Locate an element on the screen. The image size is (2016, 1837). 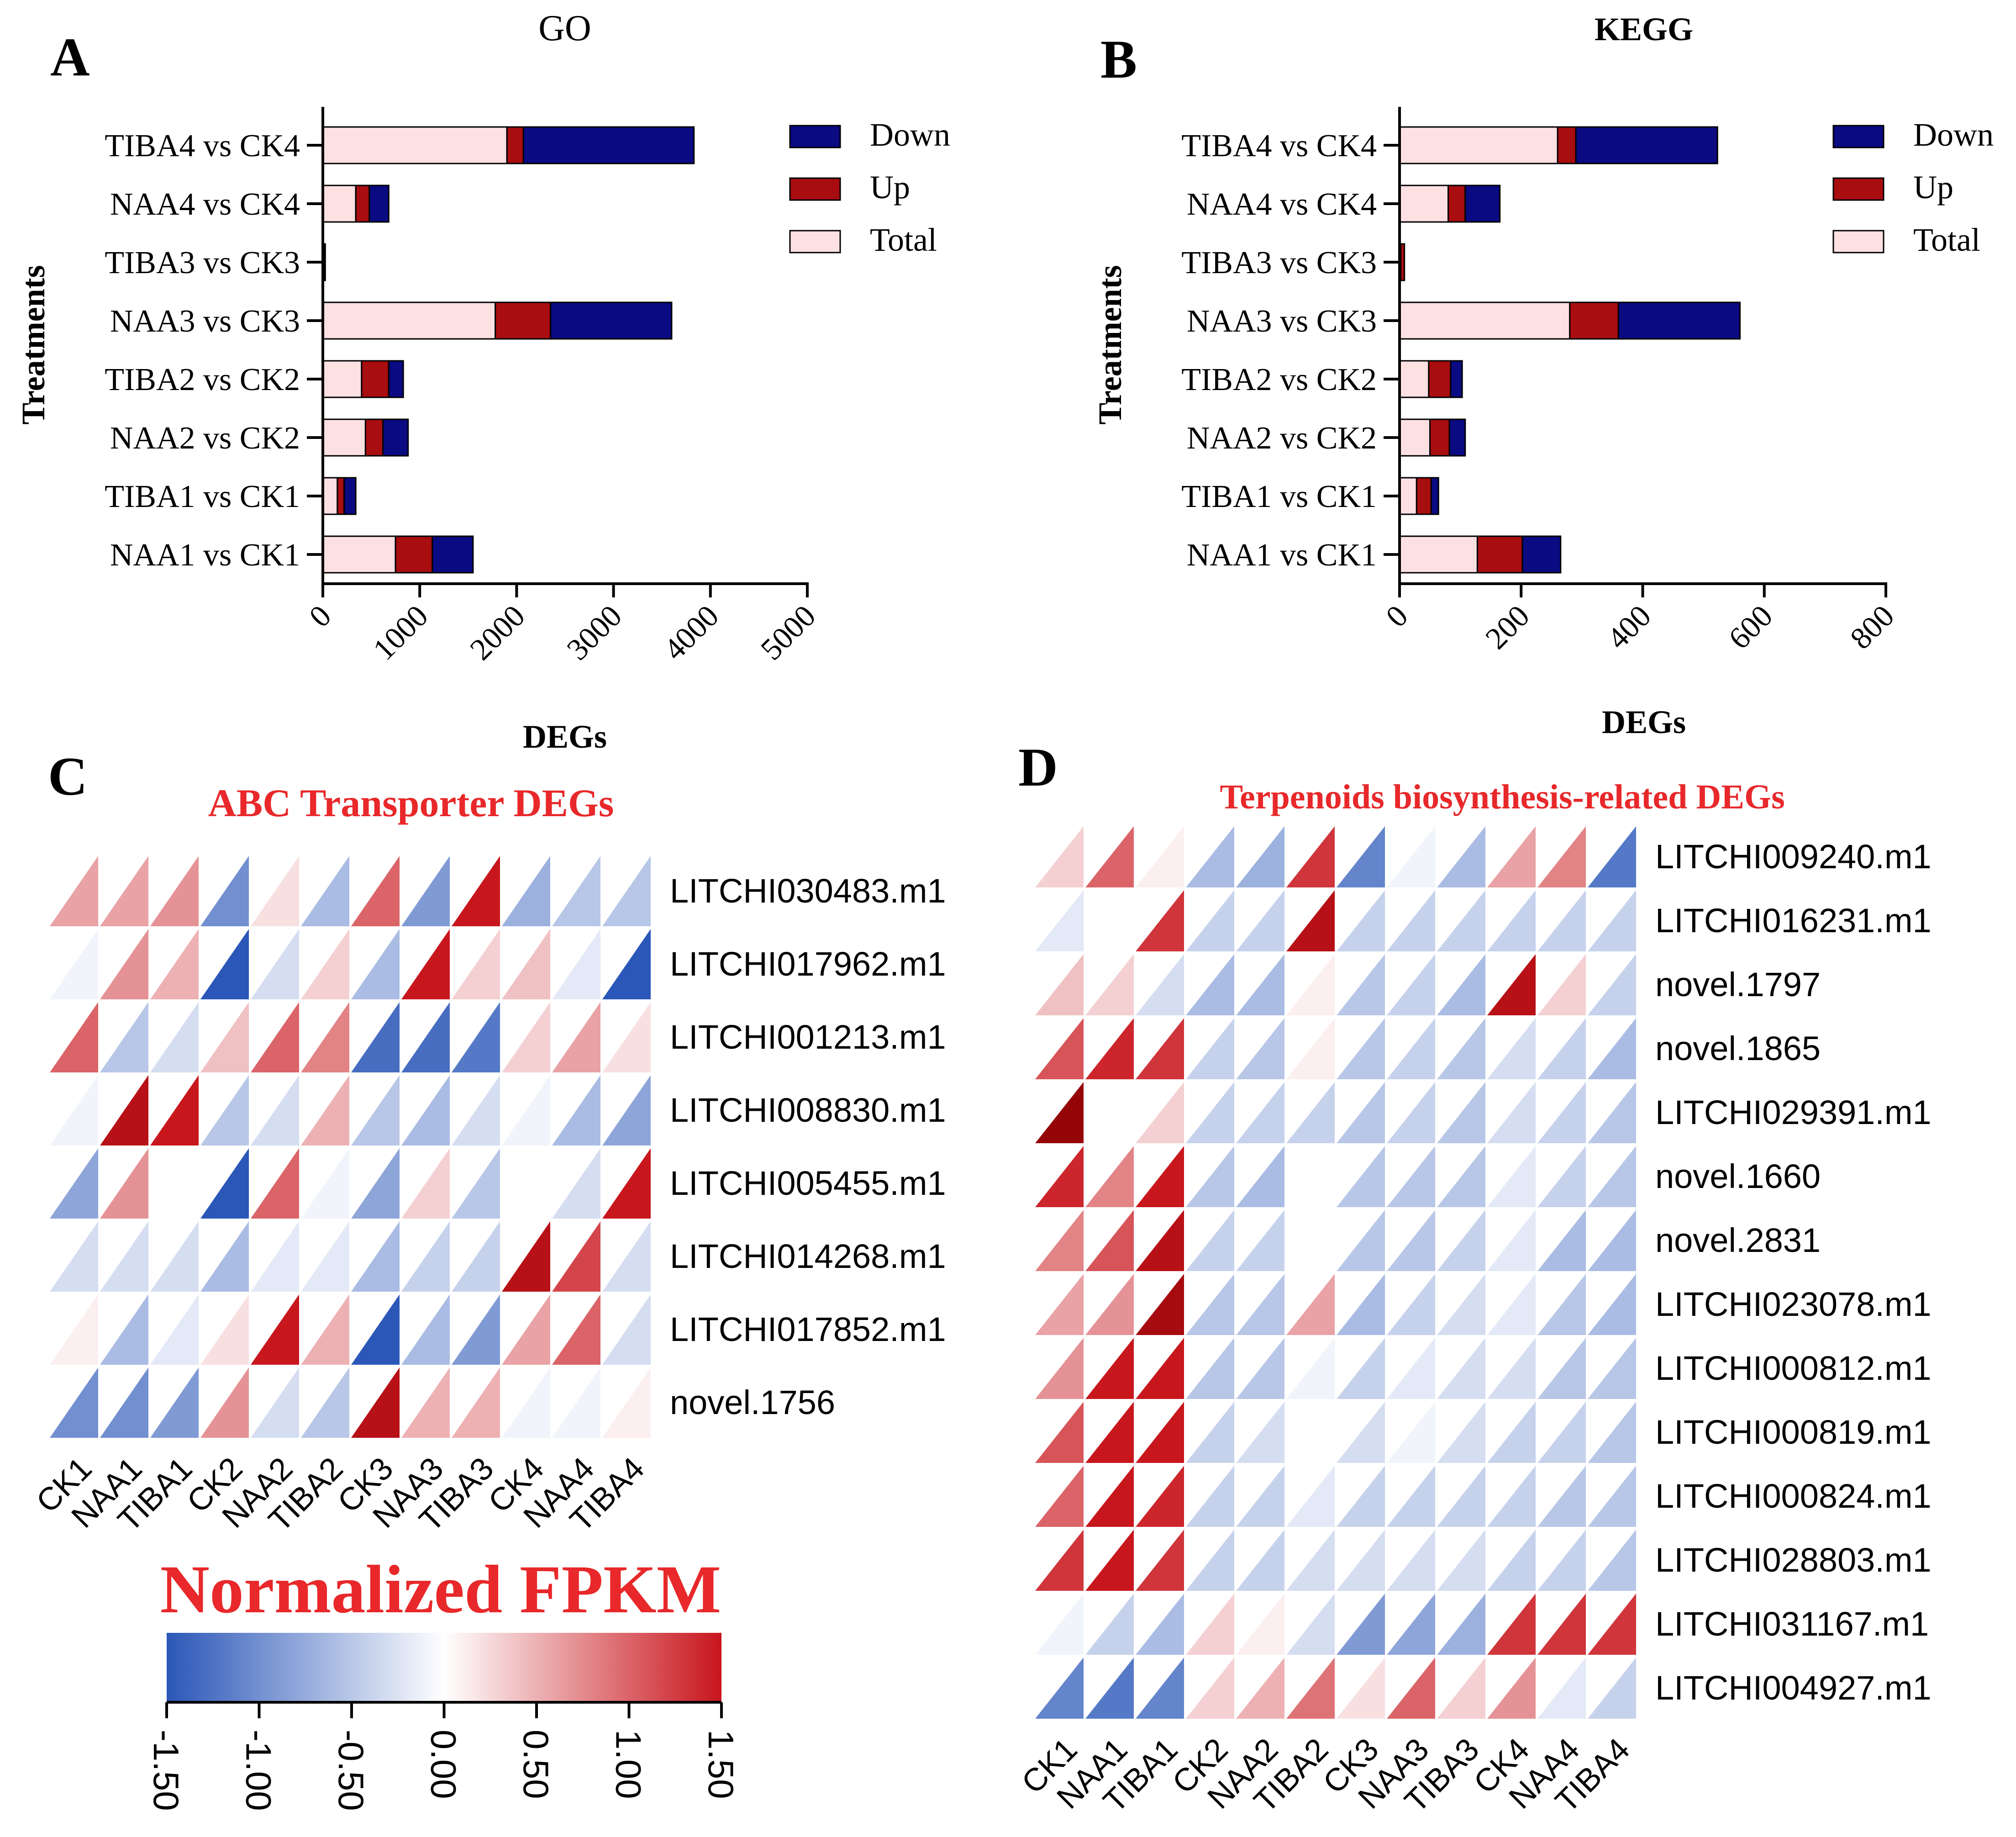
go-legend-label-total: Total is located at coordinates (903, 240).